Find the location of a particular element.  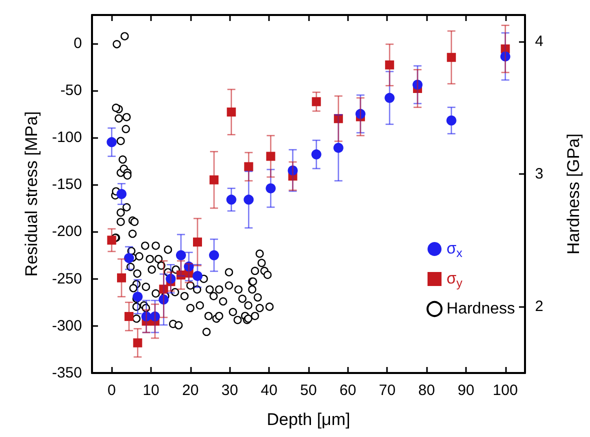

x-tick-label: 70 is located at coordinates (387, 390).